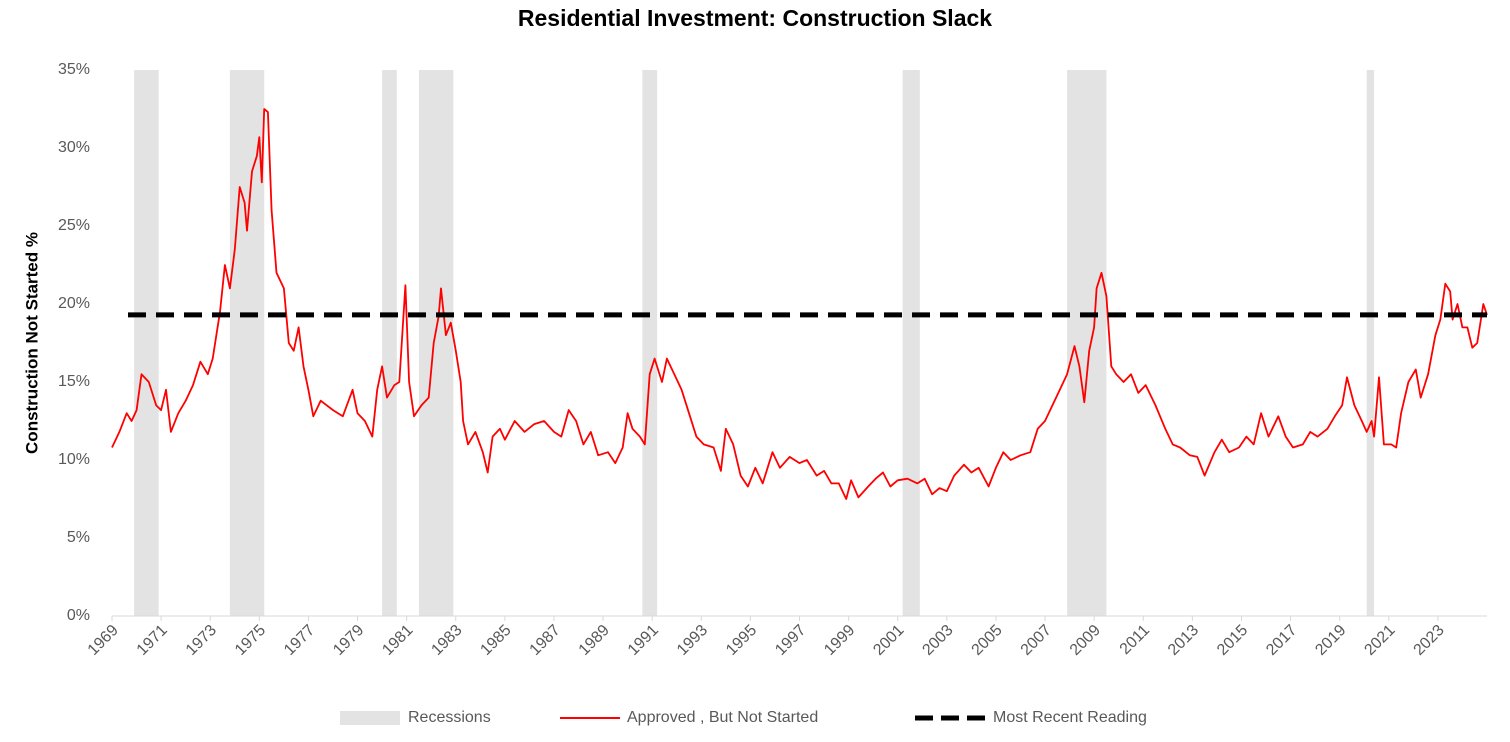  I want to click on x-tick-label: 1987, so click(545, 640).